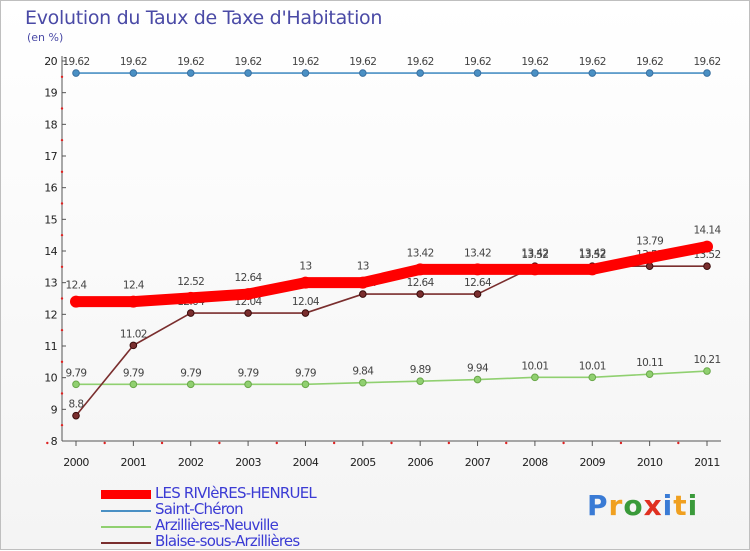 The image size is (750, 551). I want to click on point-arzillieres-neuville-2001, so click(133, 384).